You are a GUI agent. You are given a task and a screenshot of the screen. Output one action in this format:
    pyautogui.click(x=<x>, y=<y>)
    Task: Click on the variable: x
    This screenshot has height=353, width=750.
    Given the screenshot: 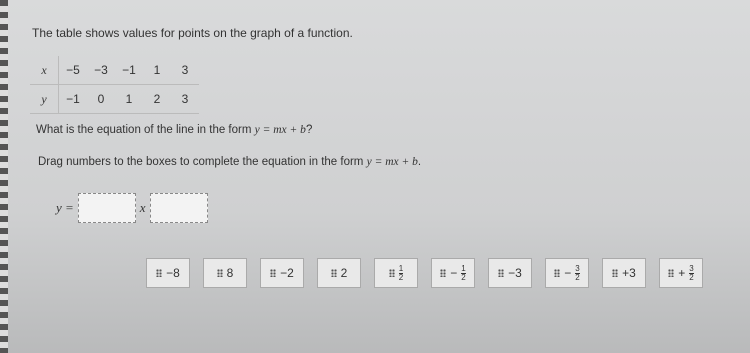 What is the action you would take?
    pyautogui.click(x=142, y=207)
    